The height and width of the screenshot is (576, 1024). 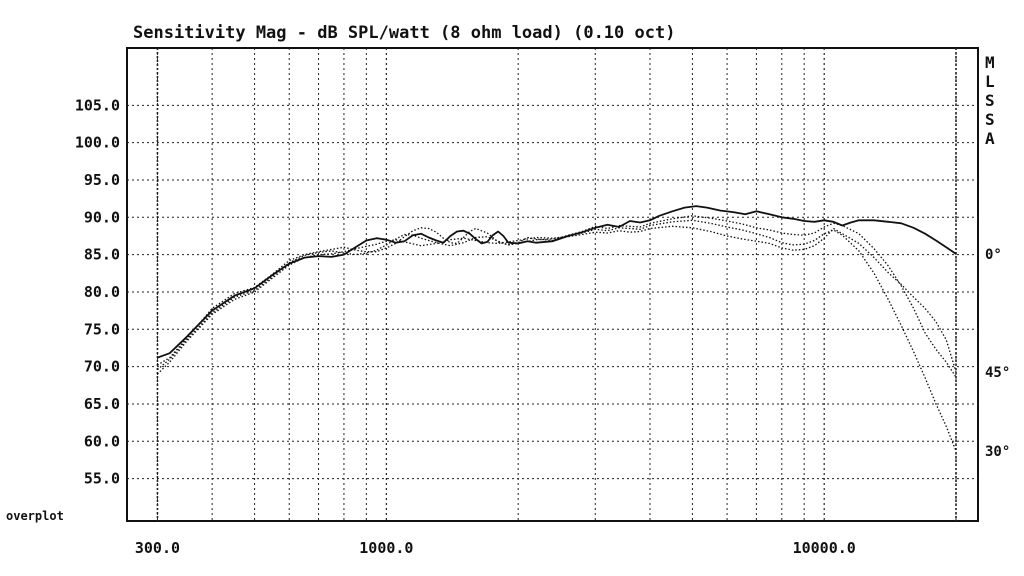 What do you see at coordinates (824, 548) in the screenshot?
I see `x-tick-label: 10000.0` at bounding box center [824, 548].